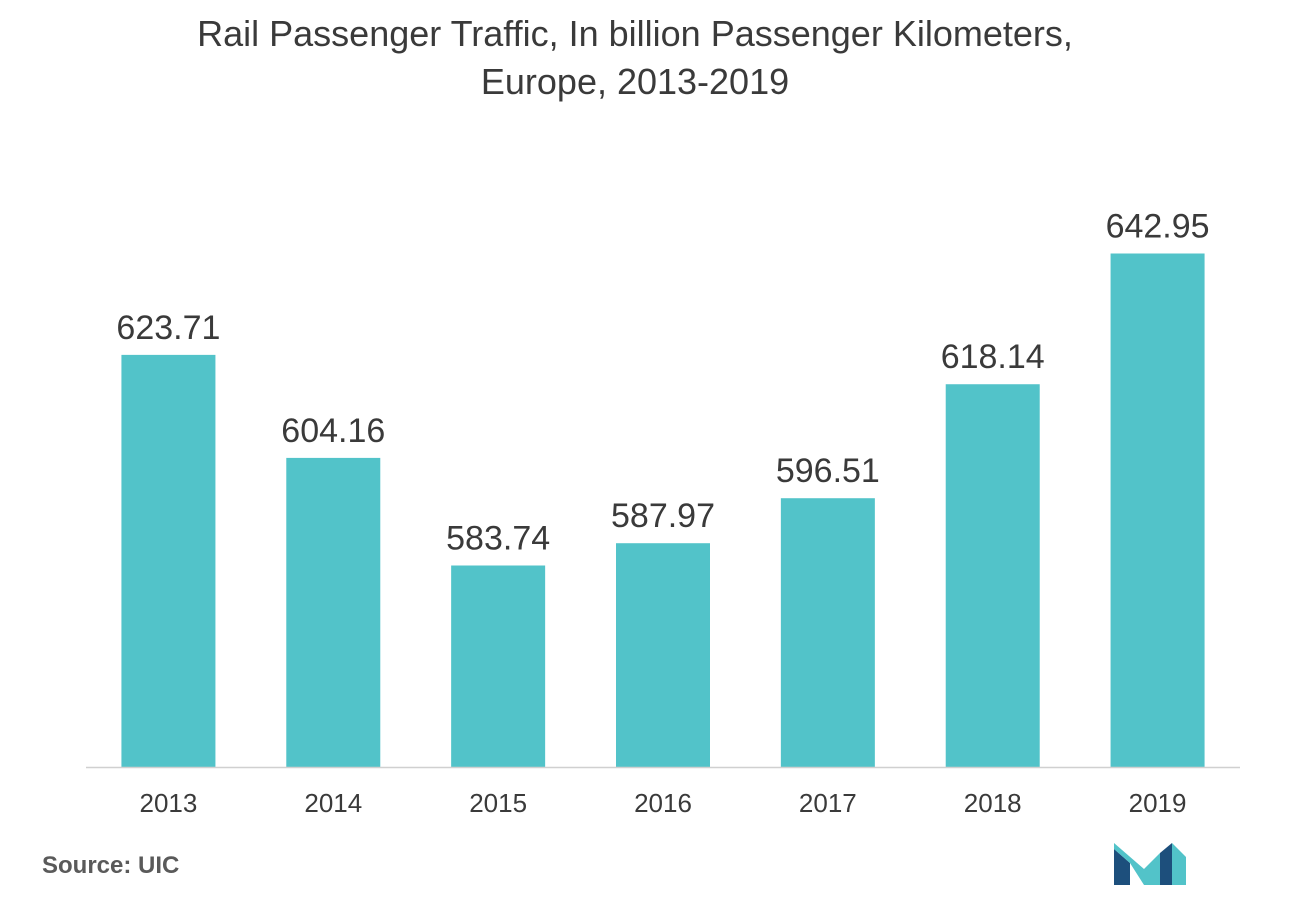 Image resolution: width=1310 pixels, height=904 pixels. What do you see at coordinates (498, 538) in the screenshot?
I see `value-label-2015: 583.74` at bounding box center [498, 538].